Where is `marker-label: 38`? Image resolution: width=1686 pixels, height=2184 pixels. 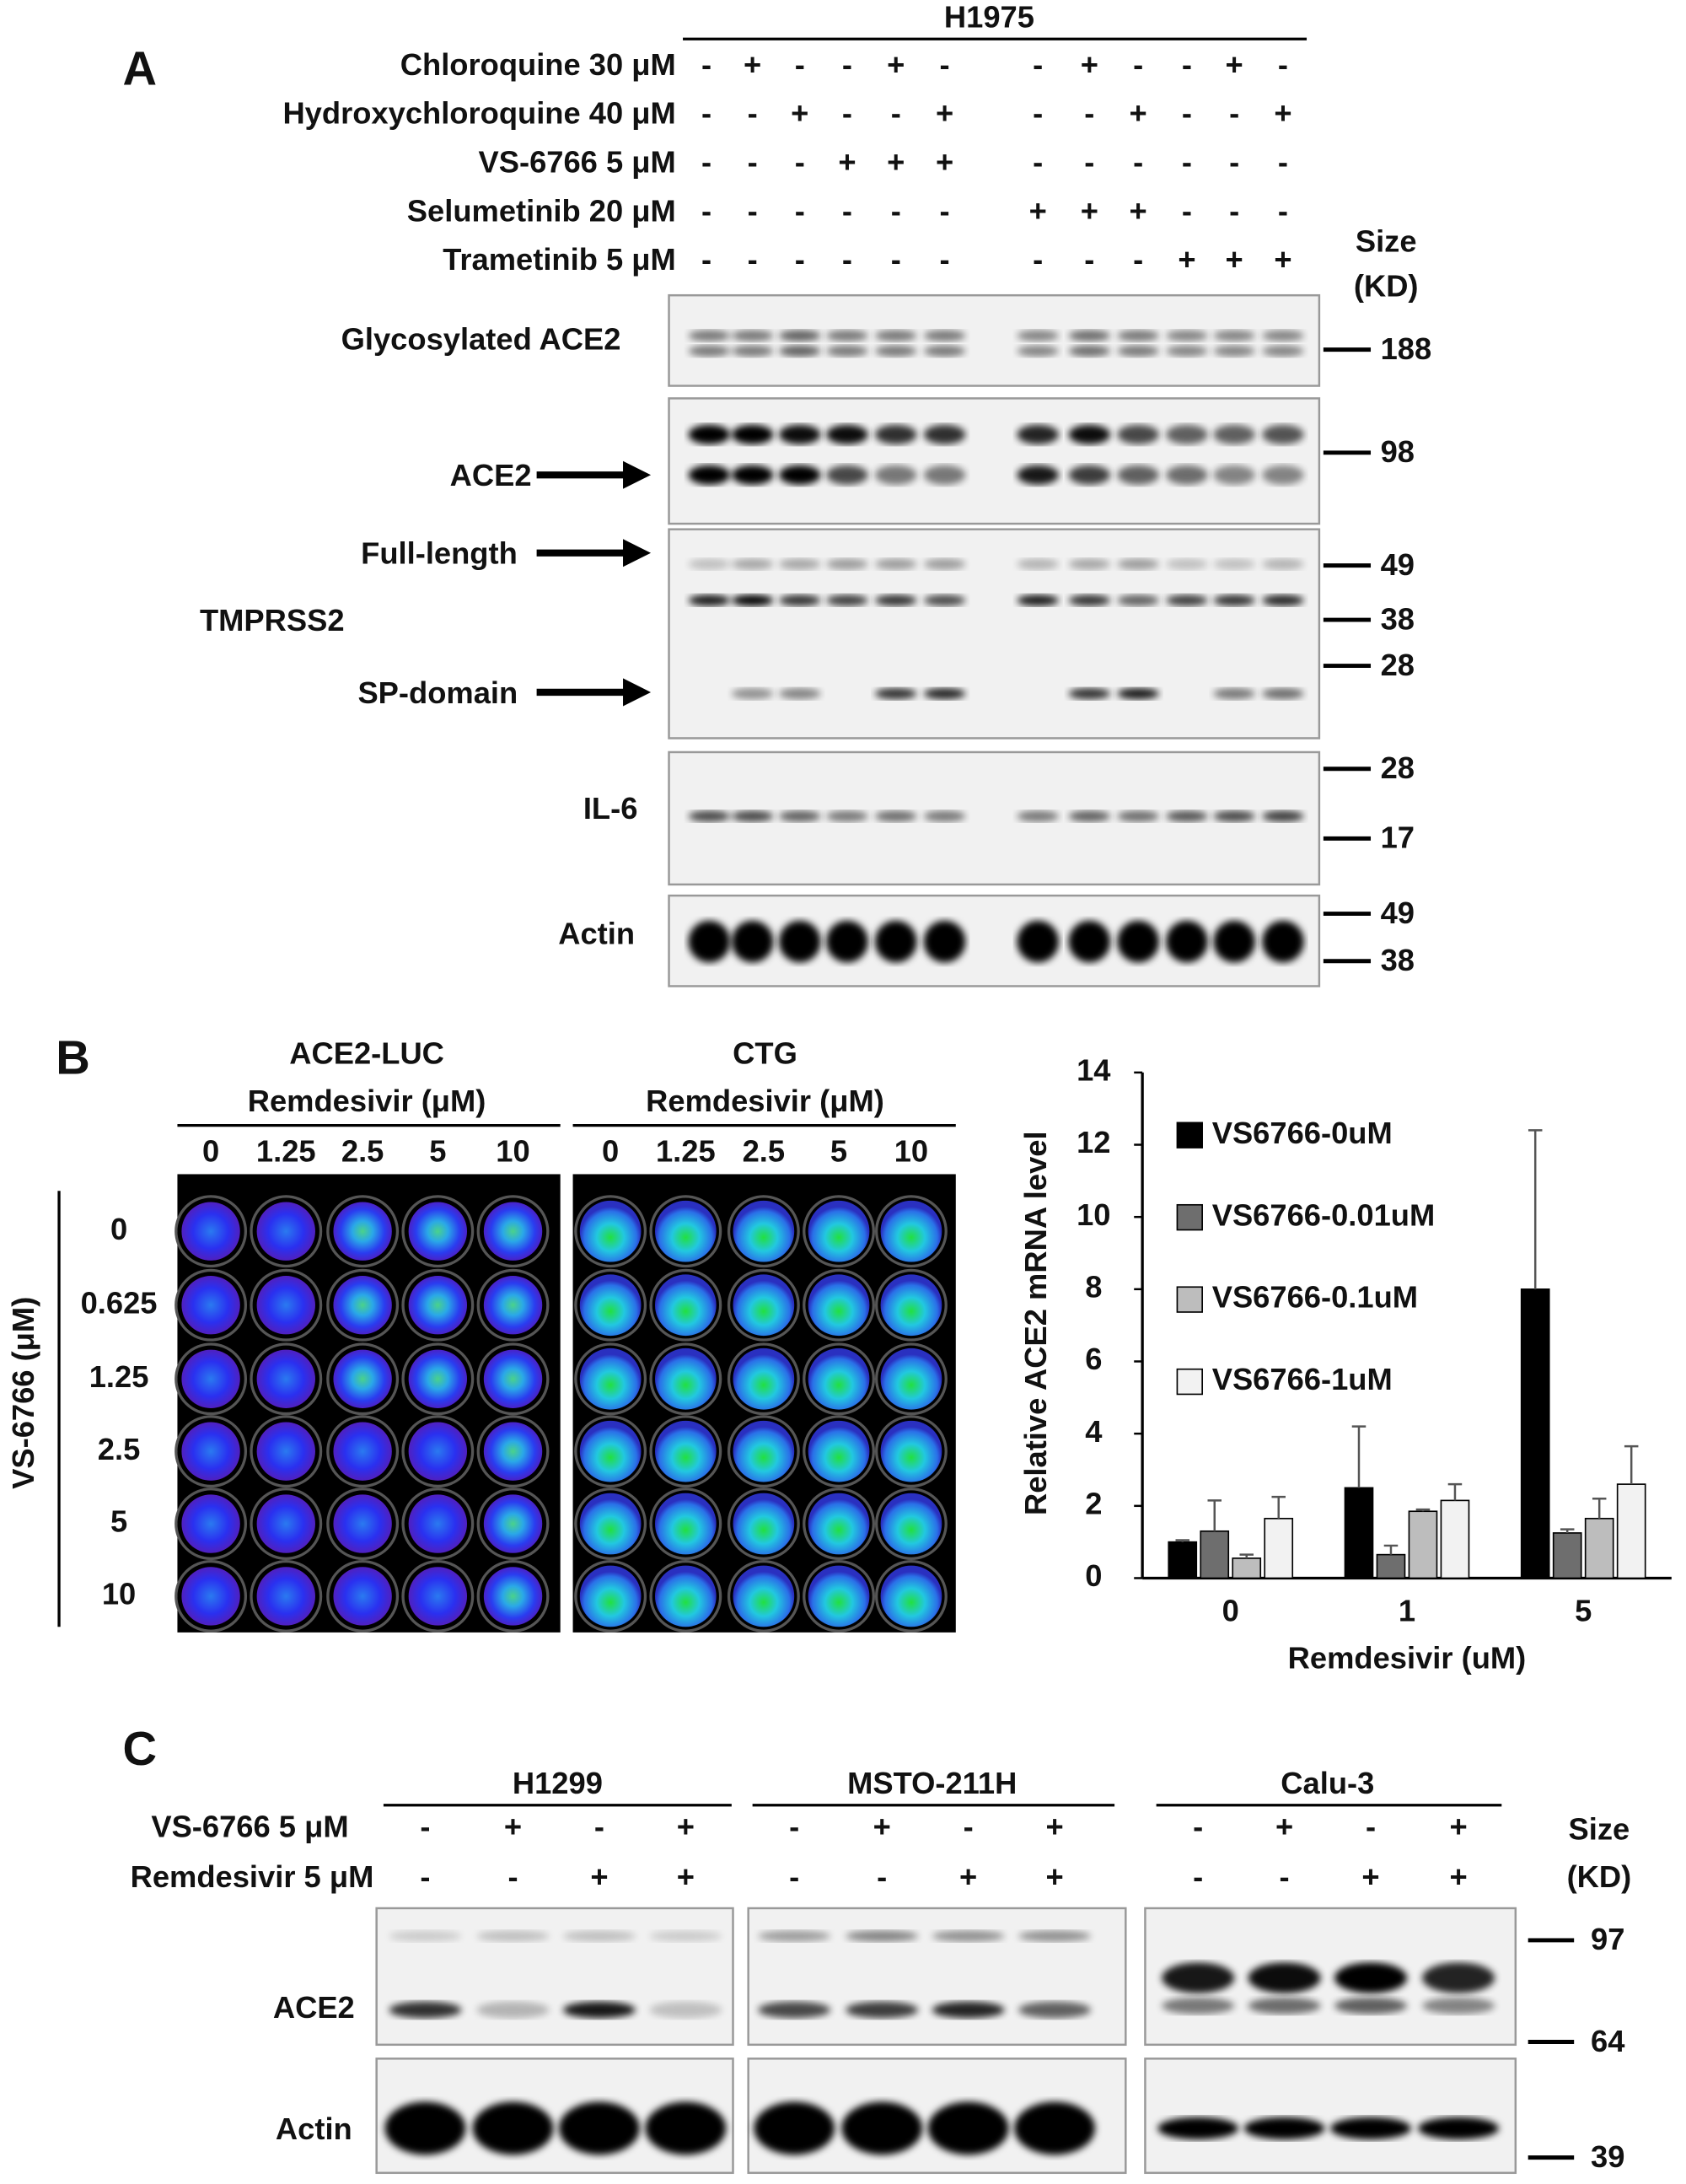
marker-label: 38 is located at coordinates (1398, 960).